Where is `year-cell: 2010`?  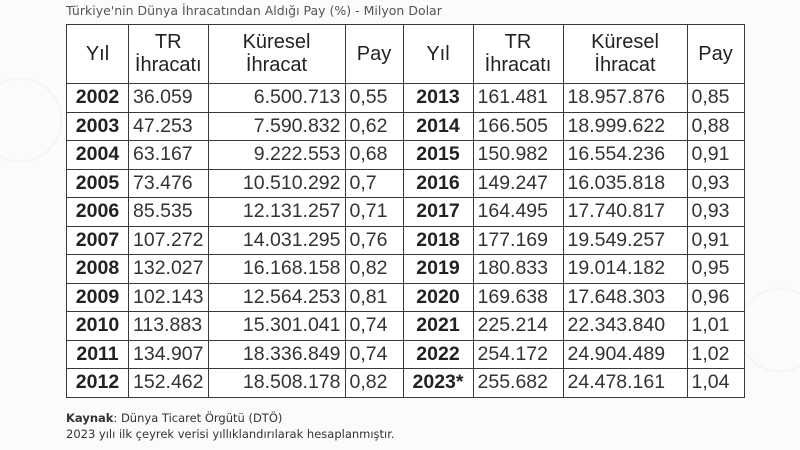 year-cell: 2010 is located at coordinates (97, 326).